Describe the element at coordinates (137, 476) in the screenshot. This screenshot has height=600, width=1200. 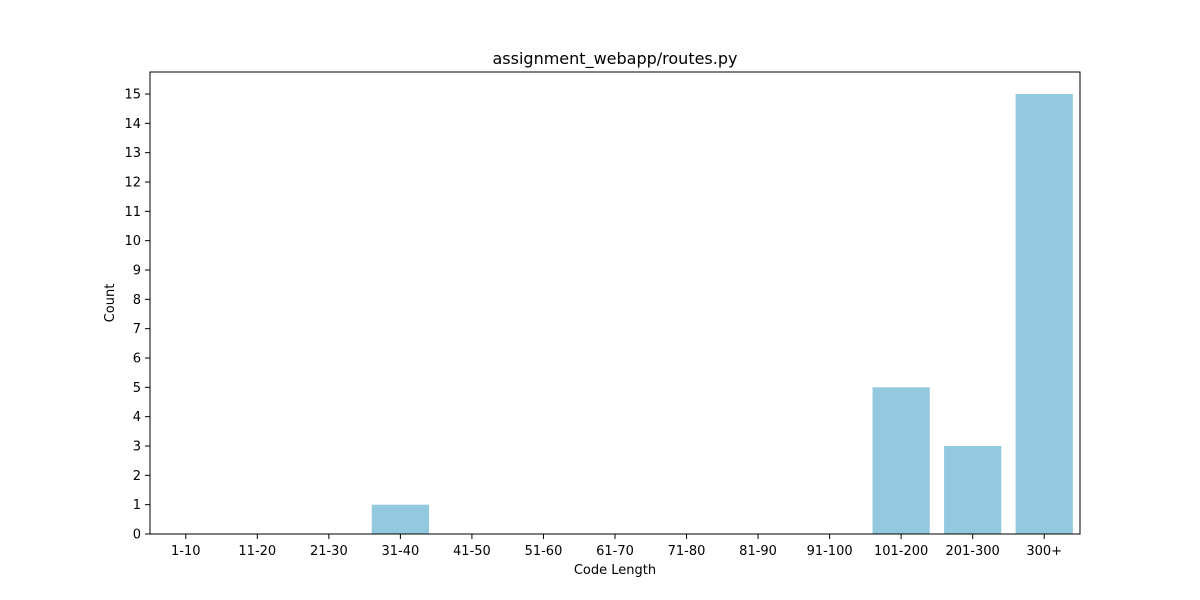
I see `y-tick-label: 2` at that location.